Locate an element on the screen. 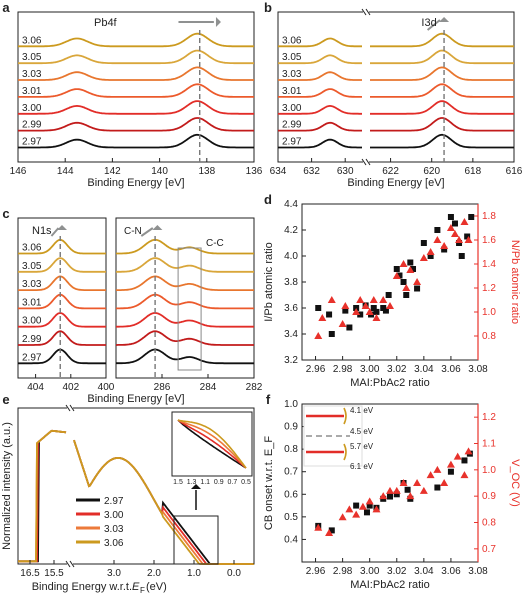 The height and width of the screenshot is (595, 522). panel-f-ylabel: CB onset w.r.t. E_F is located at coordinates (269, 483).